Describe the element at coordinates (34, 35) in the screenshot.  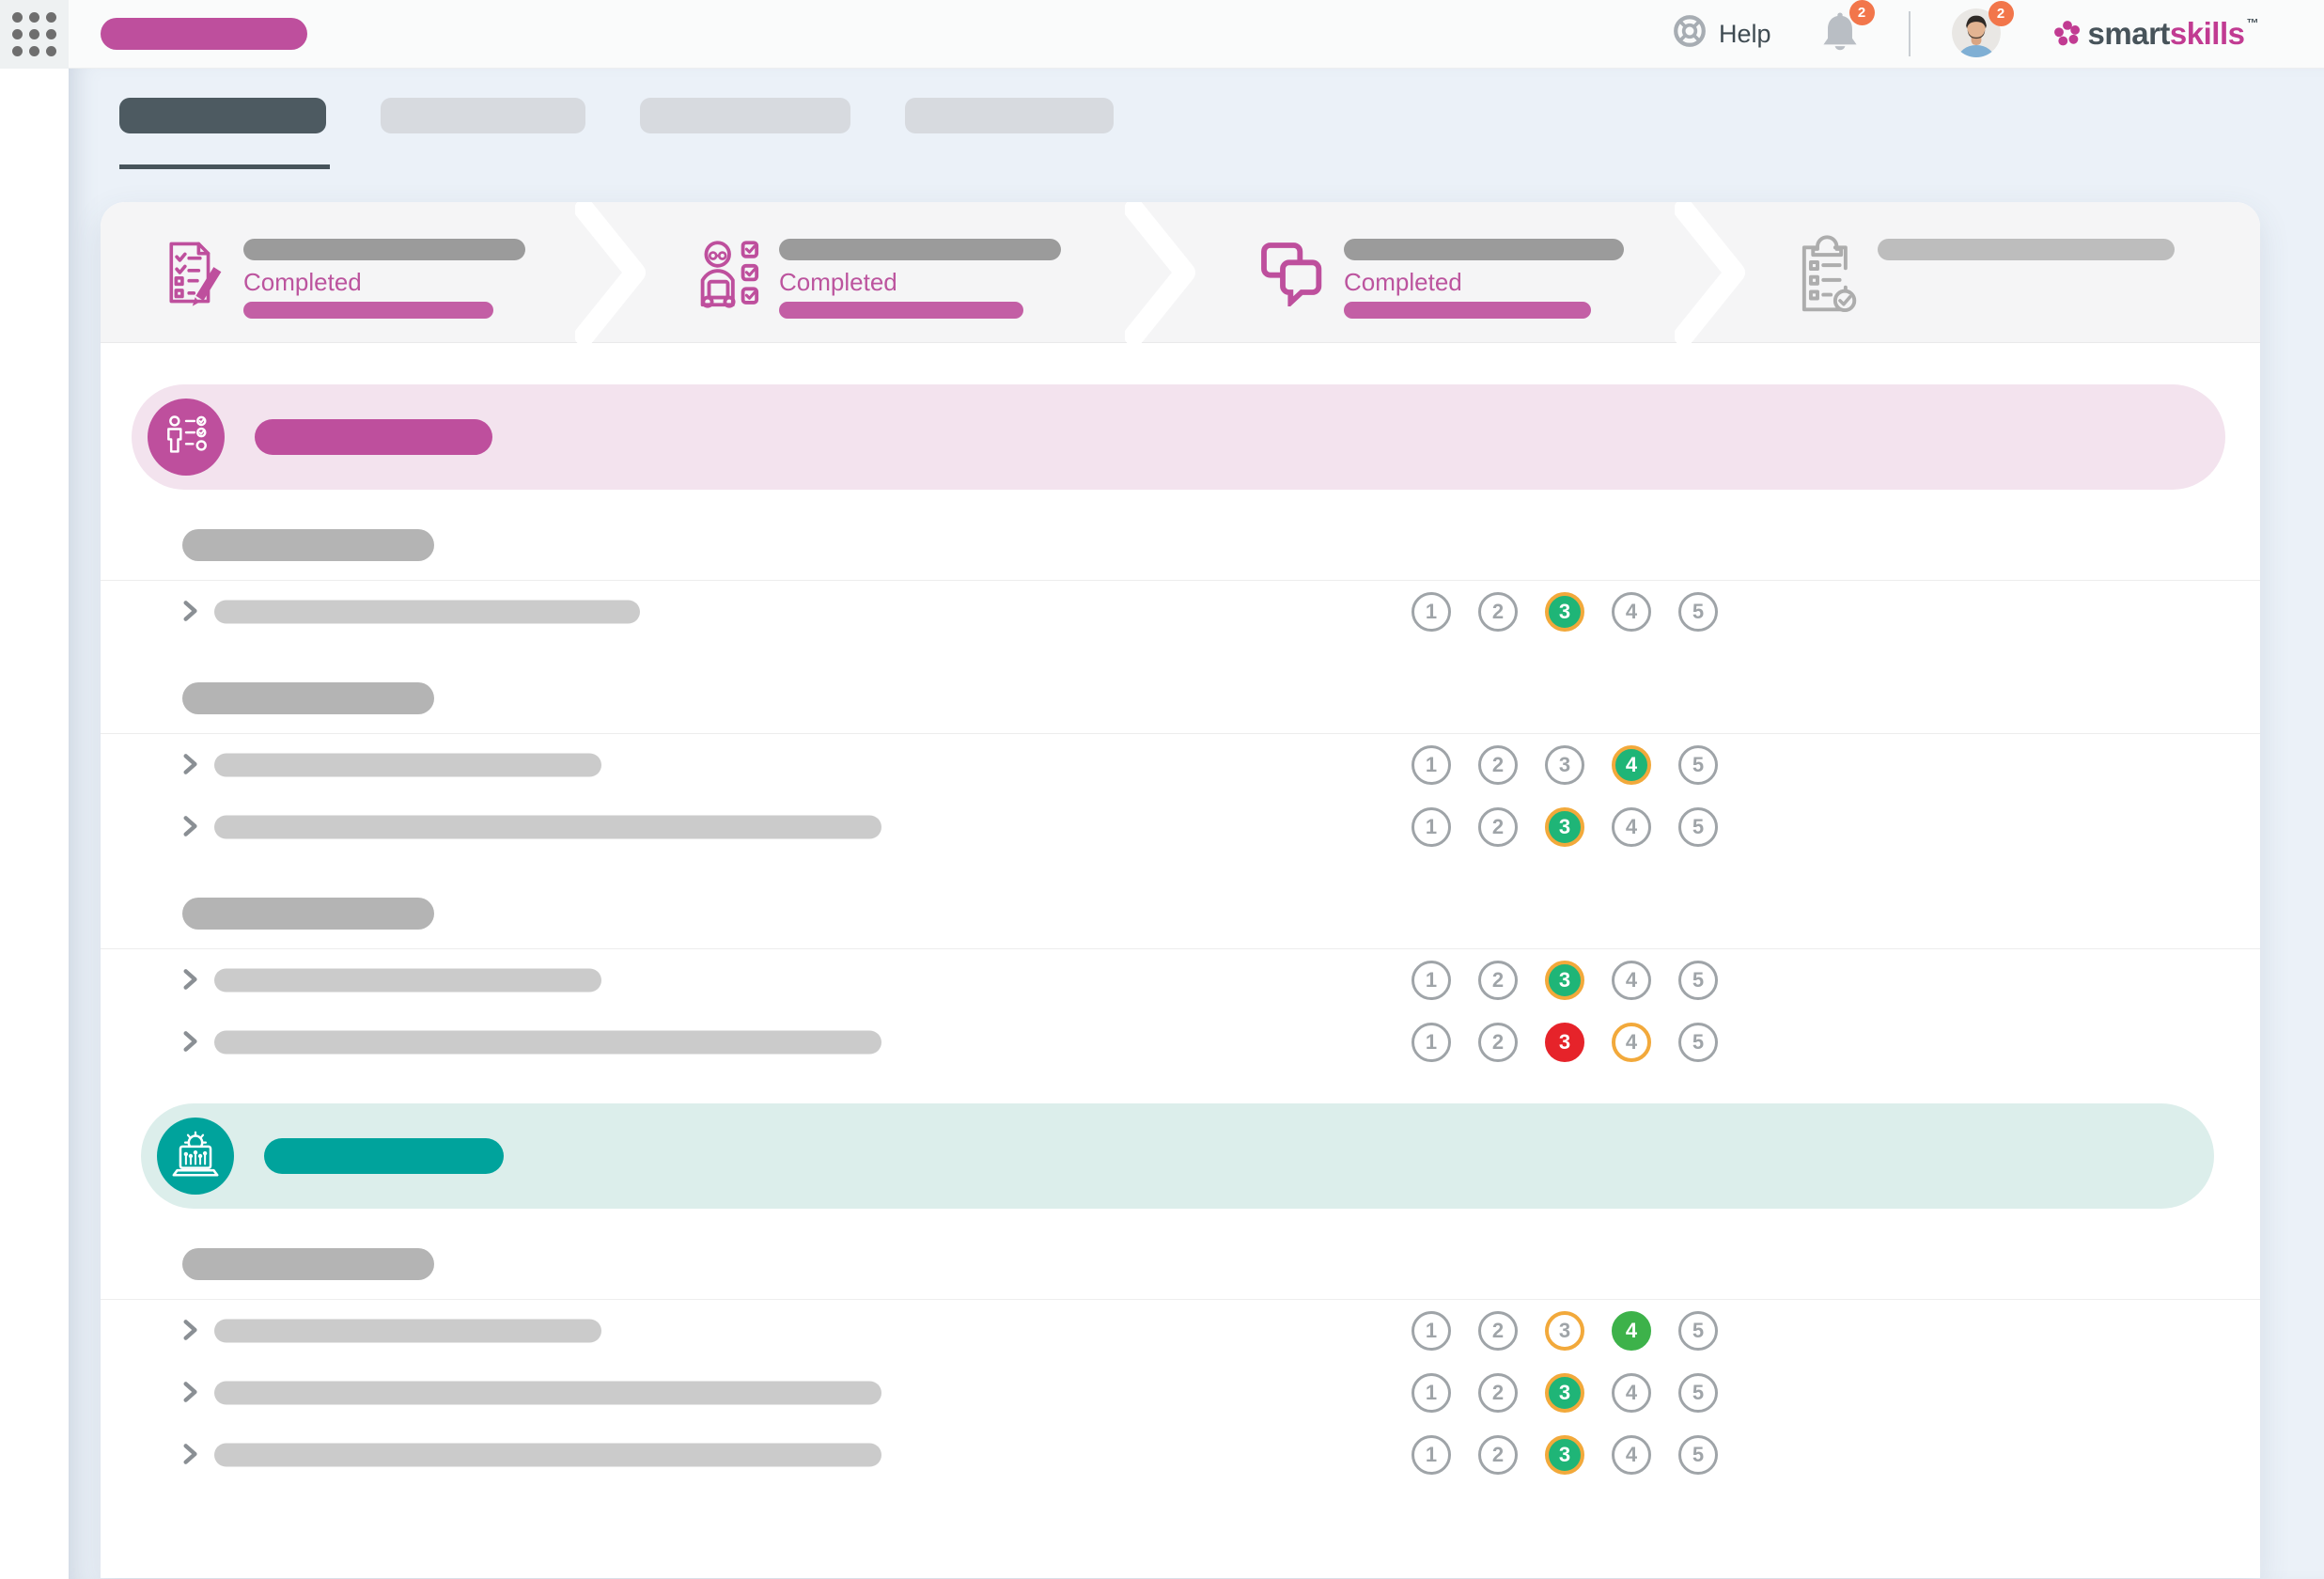
I see `app-launcher-button` at that location.